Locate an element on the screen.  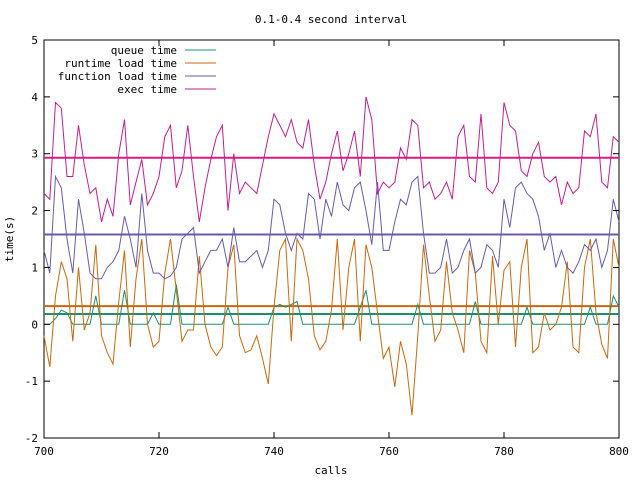
y-tick-label: -2 is located at coordinates (31, 438).